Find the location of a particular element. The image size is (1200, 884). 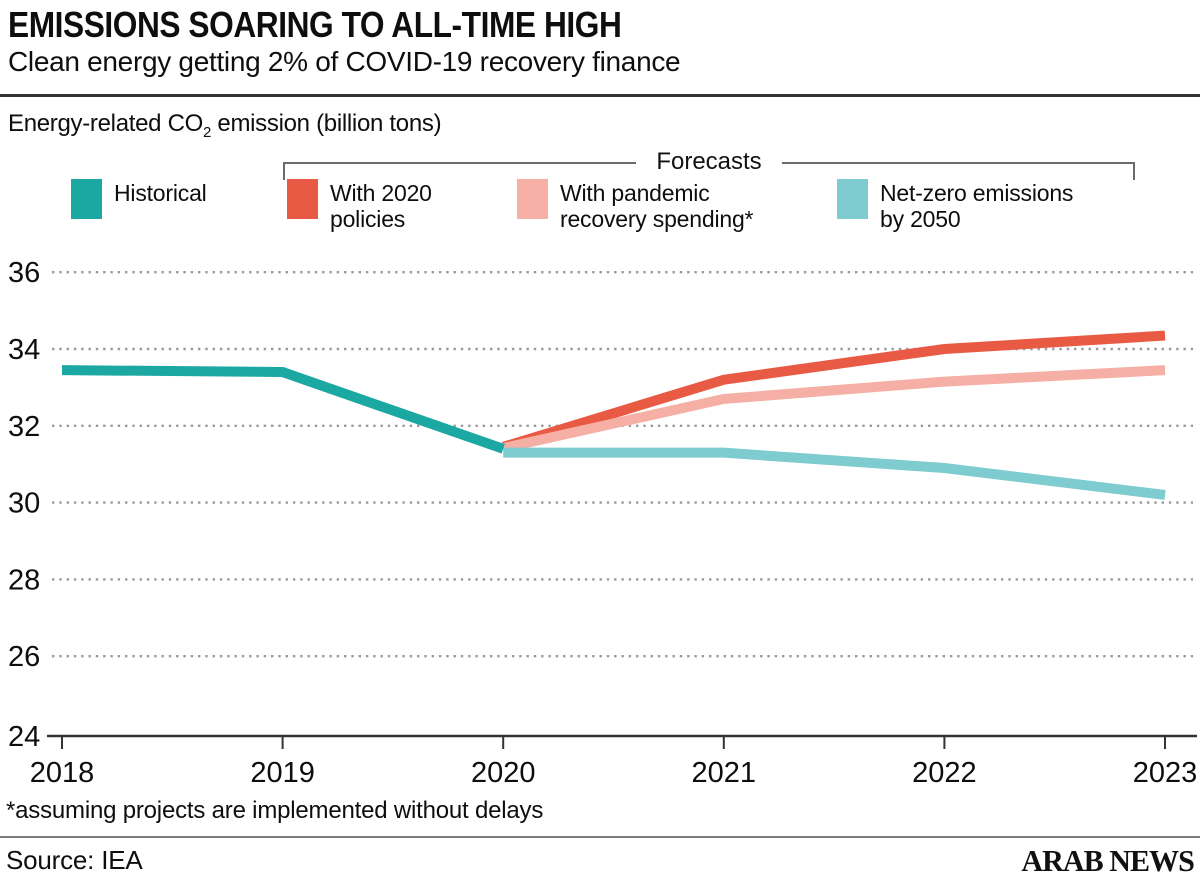

y-tick-label: 26 is located at coordinates (24, 657).